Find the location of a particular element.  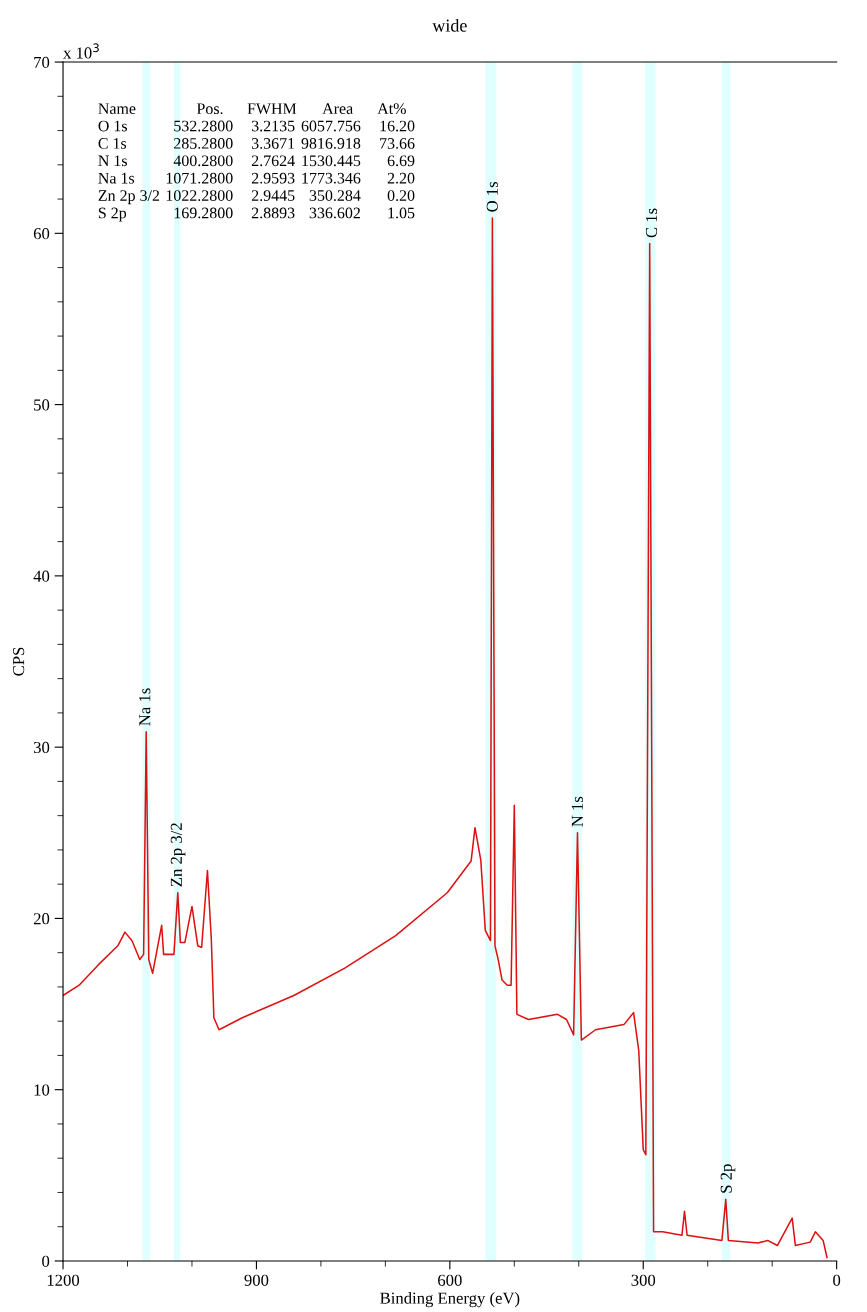

annotation: 400.2800 is located at coordinates (203, 161).